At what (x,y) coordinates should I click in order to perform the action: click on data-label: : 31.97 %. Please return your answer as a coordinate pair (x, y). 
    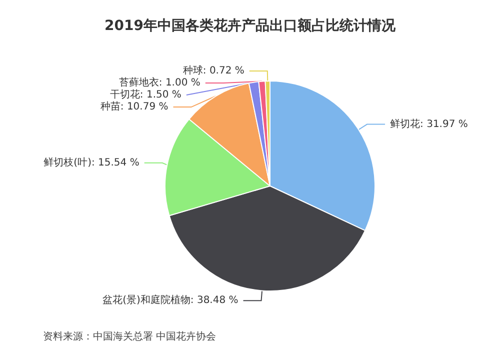
    Looking at the image, I should click on (444, 124).